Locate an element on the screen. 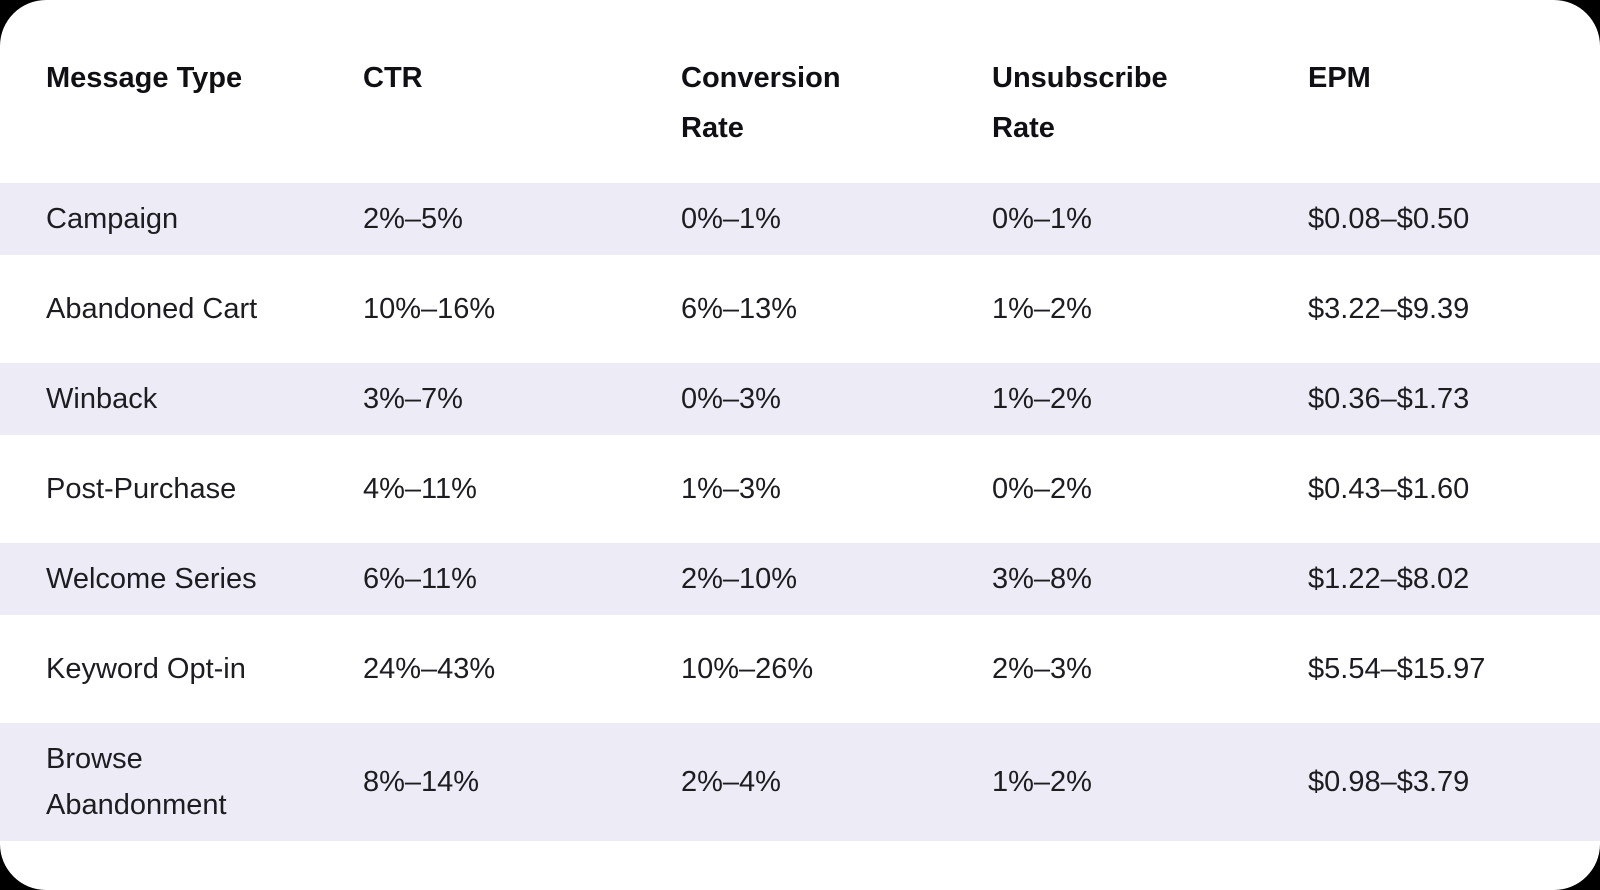 The image size is (1600, 890). cell-conversion-rate: 6%–13% is located at coordinates (739, 309).